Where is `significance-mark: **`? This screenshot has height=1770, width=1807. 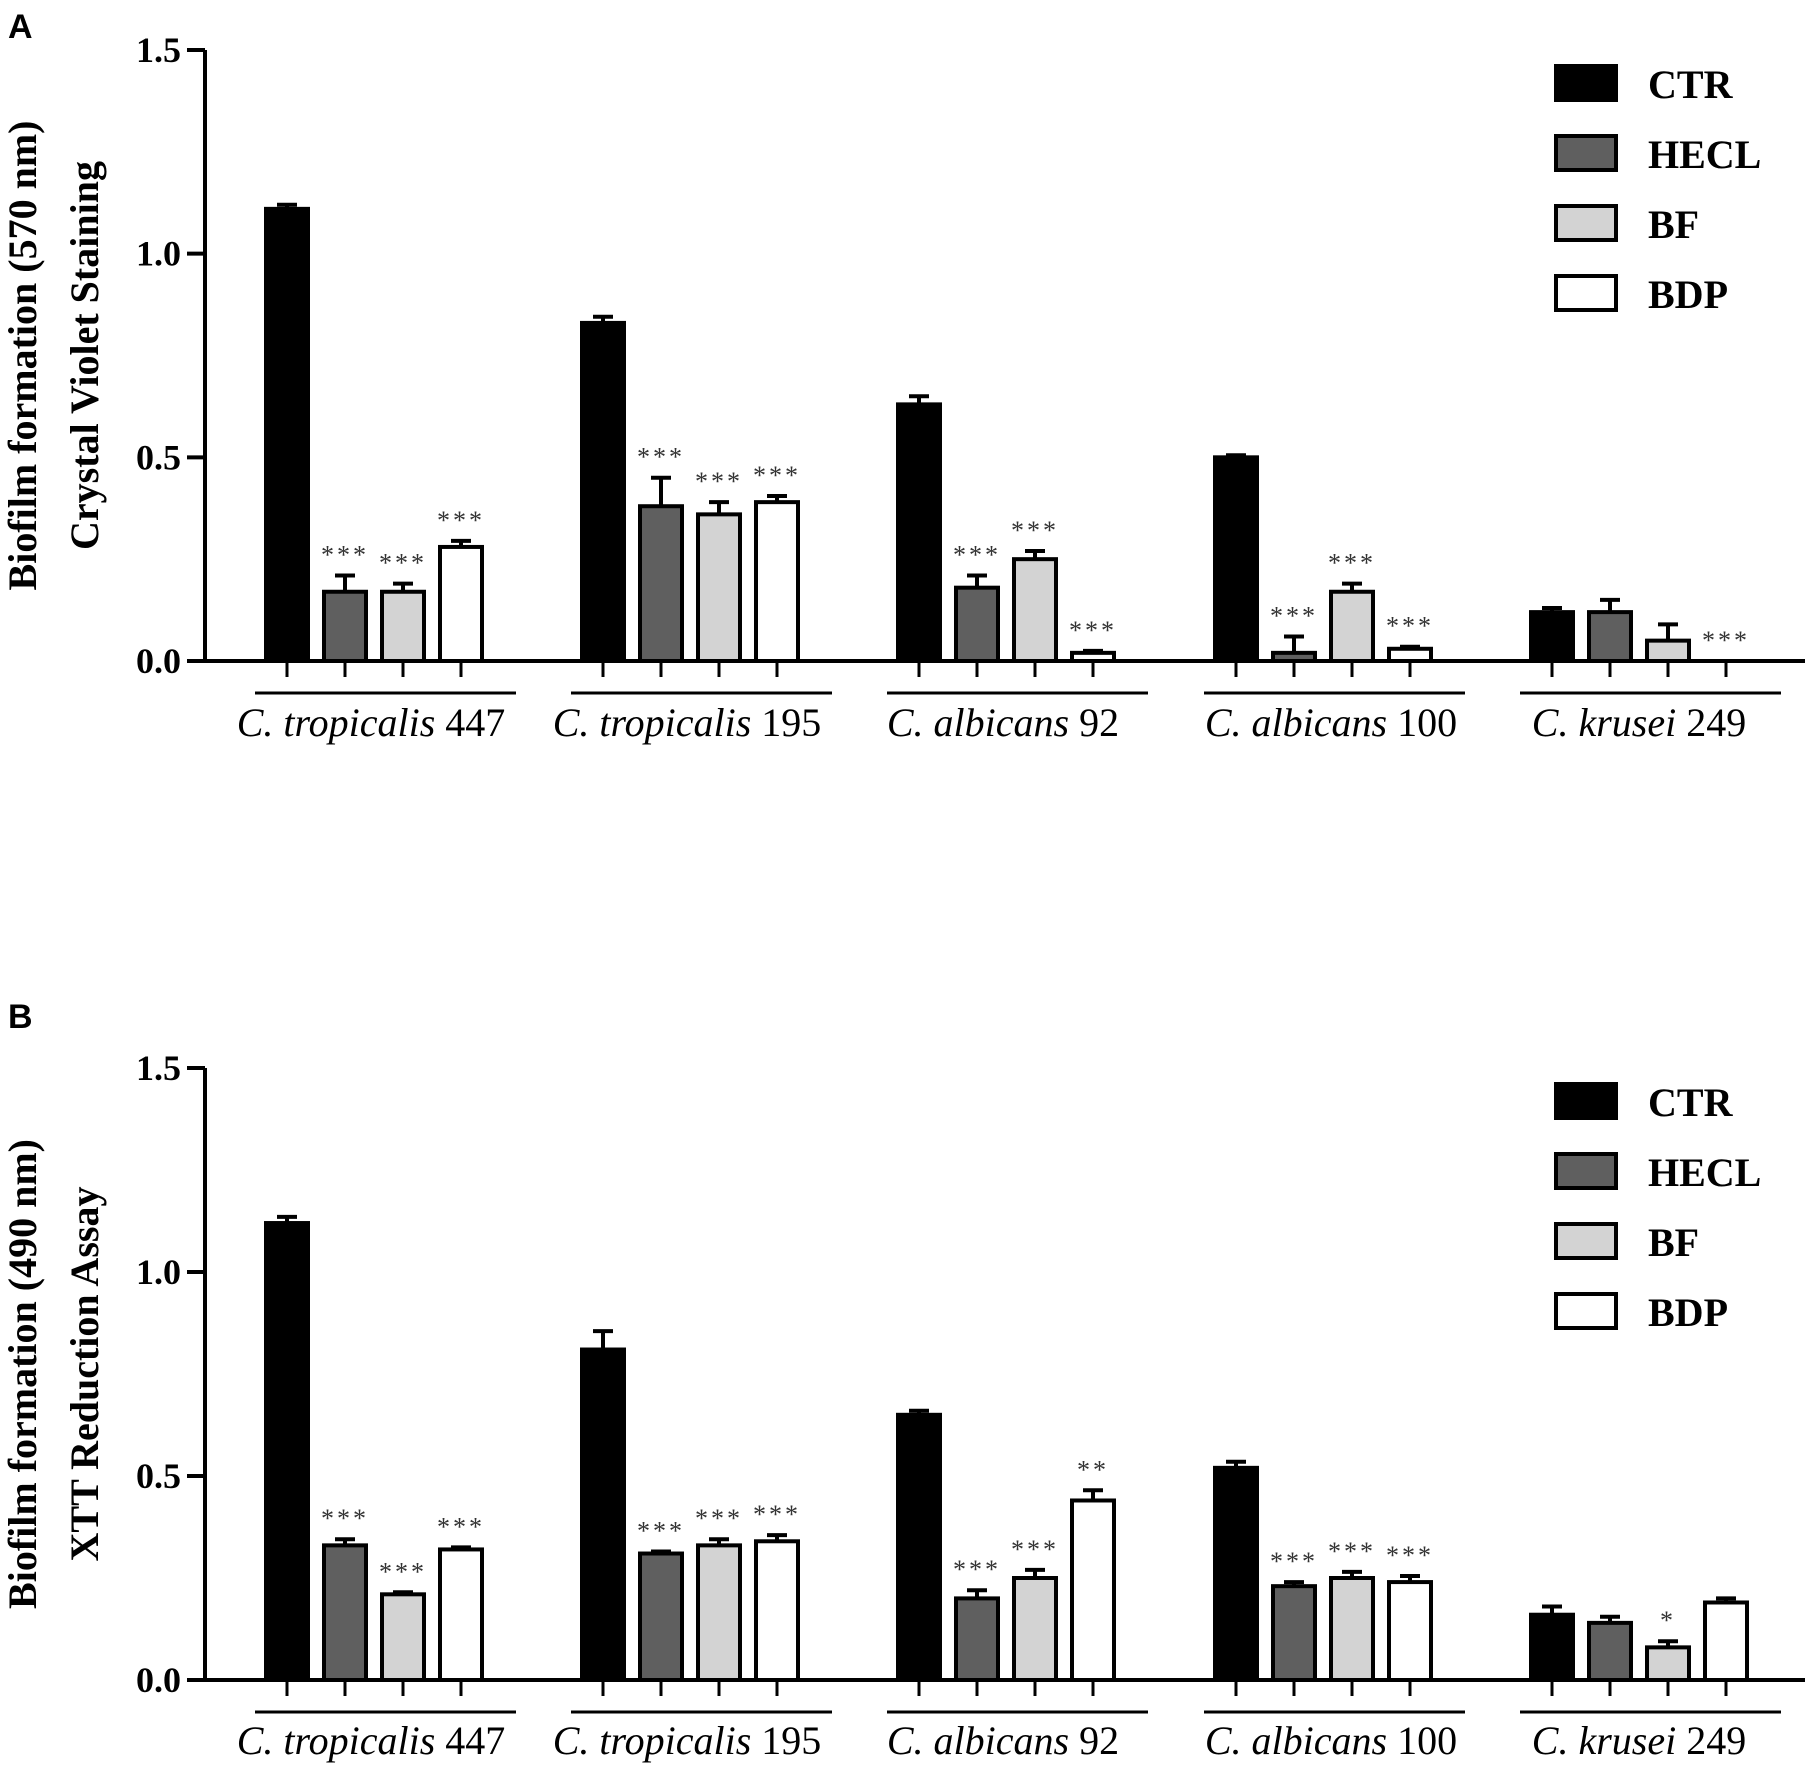 significance-mark: ** is located at coordinates (1093, 1469).